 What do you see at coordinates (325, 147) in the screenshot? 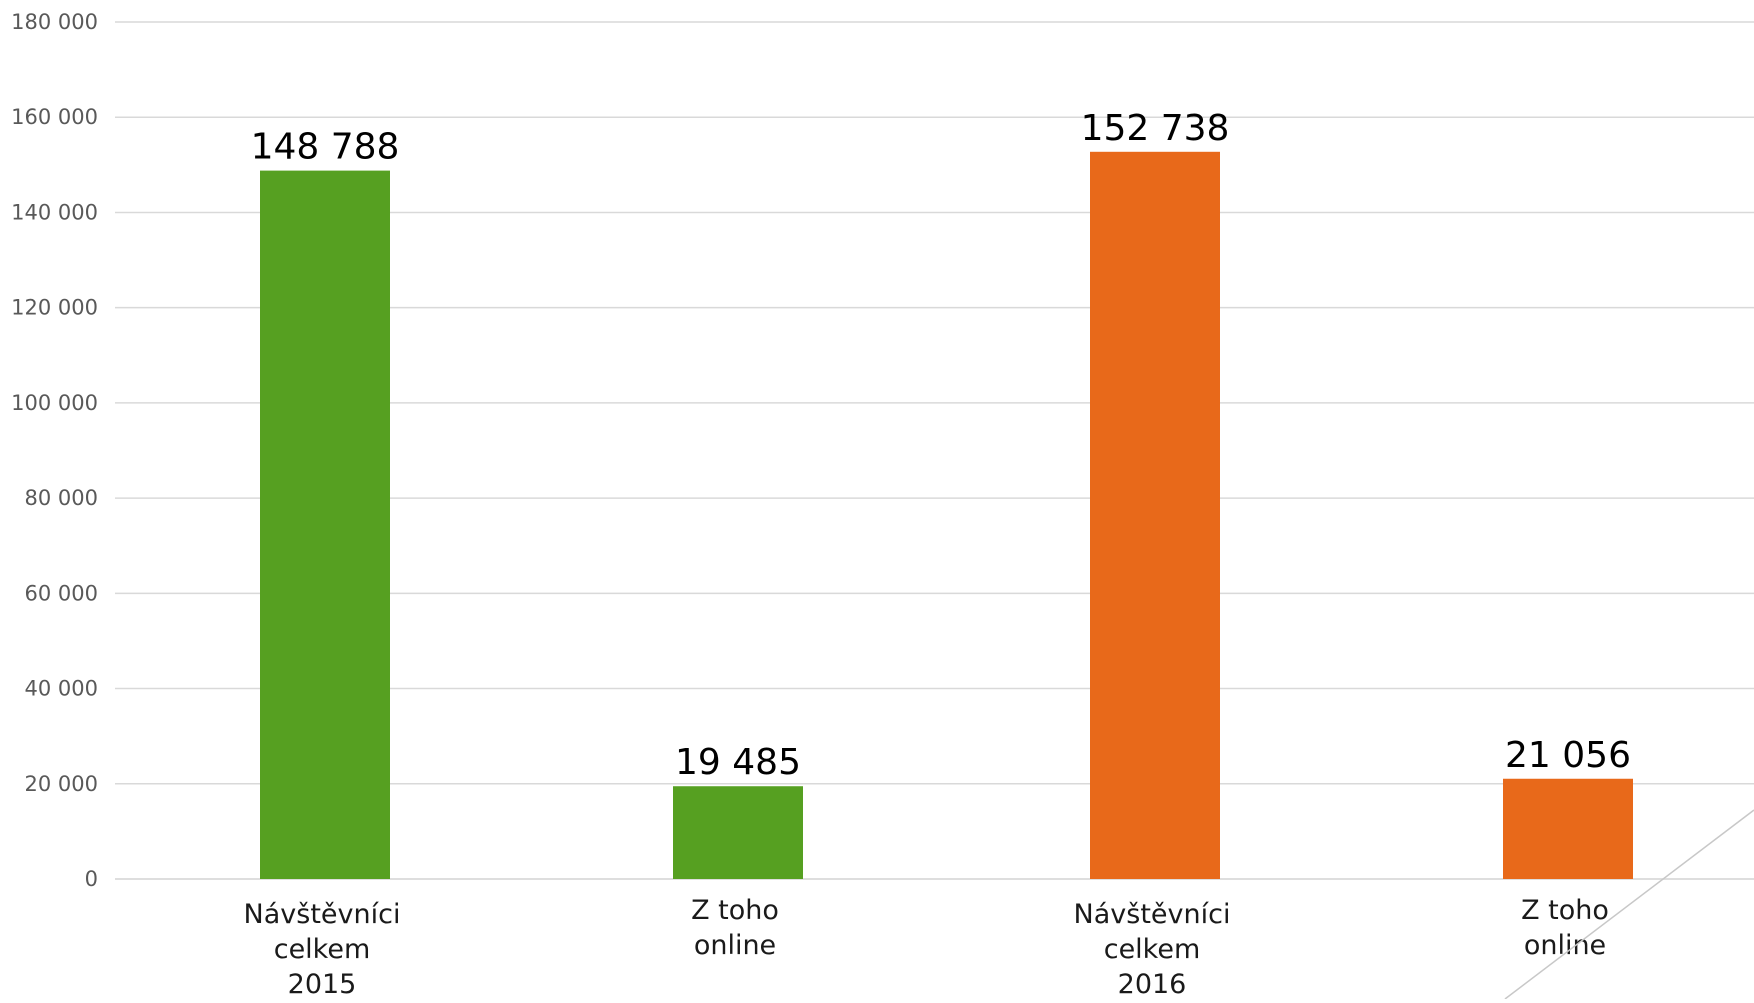
I see `data-label: 148 788` at bounding box center [325, 147].